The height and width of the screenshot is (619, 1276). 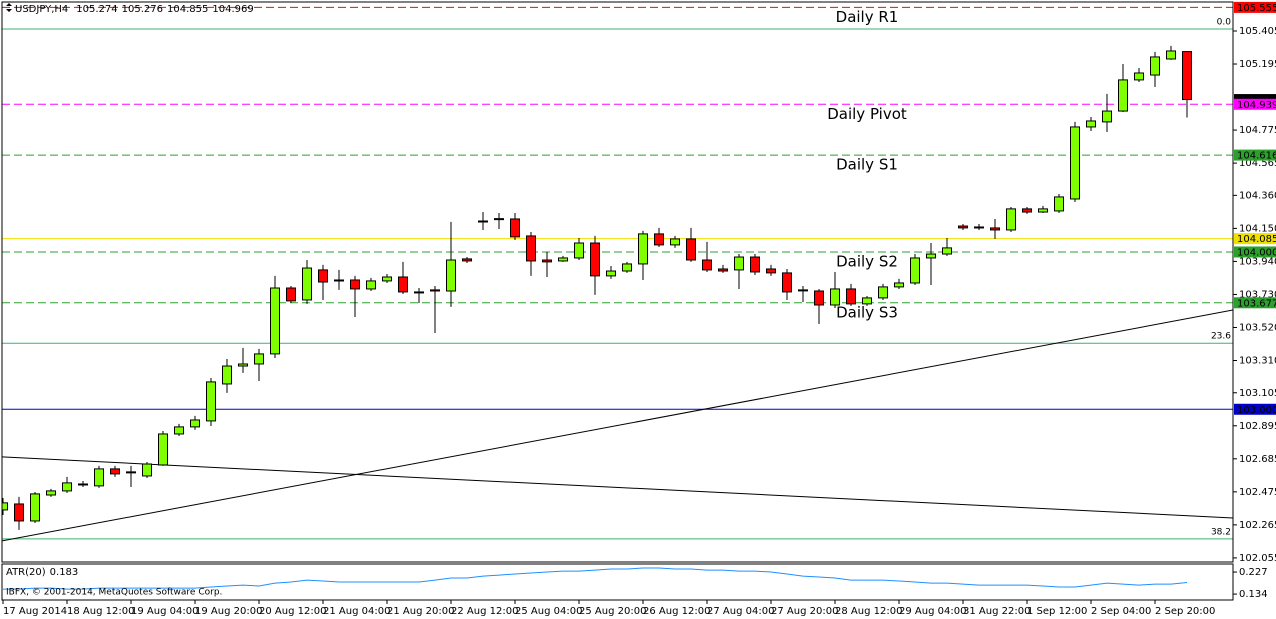 I want to click on trendline, so click(x=617, y=487).